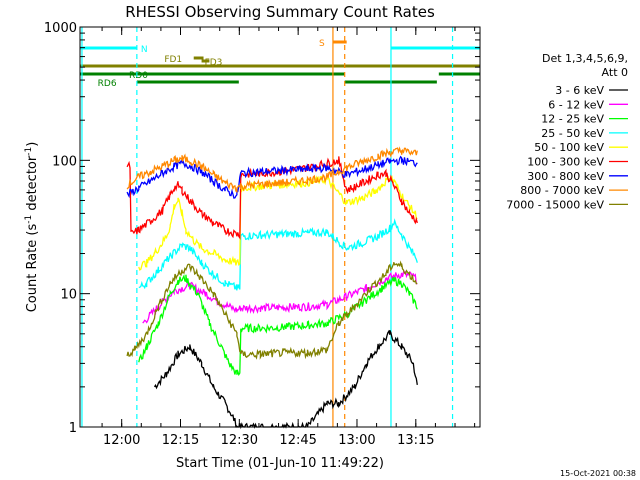 The image size is (640, 480). Describe the element at coordinates (121, 440) in the screenshot. I see `x-tick-label: 12:00` at that location.